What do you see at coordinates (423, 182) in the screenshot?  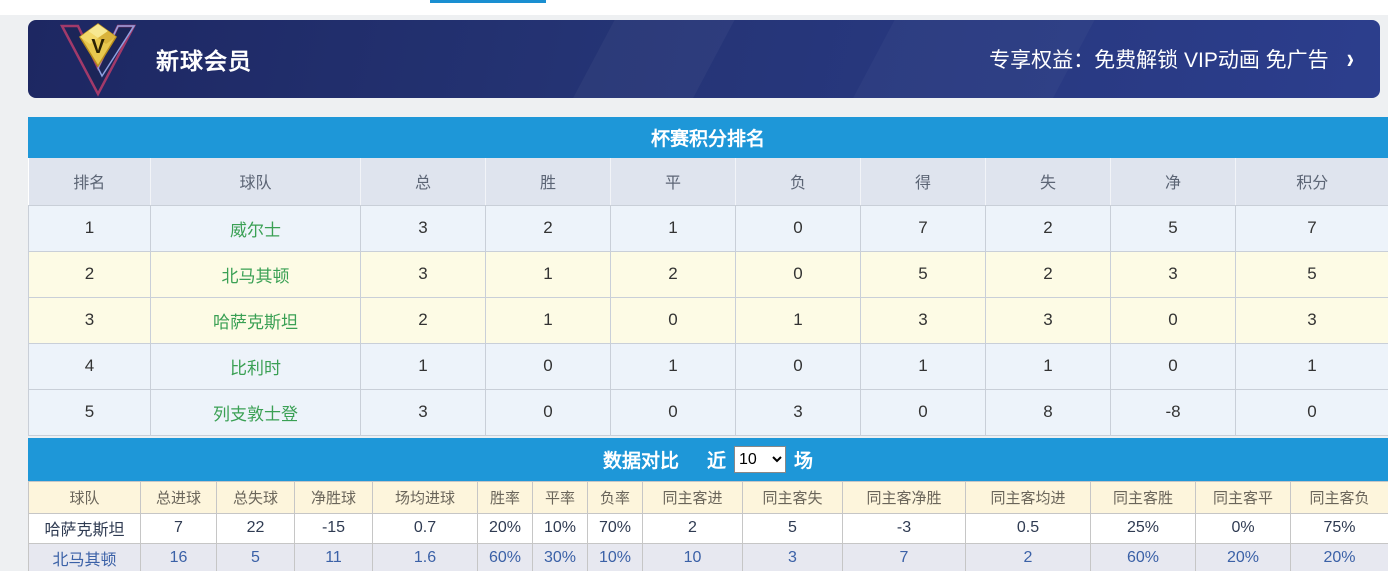 I see `column-header: 总` at bounding box center [423, 182].